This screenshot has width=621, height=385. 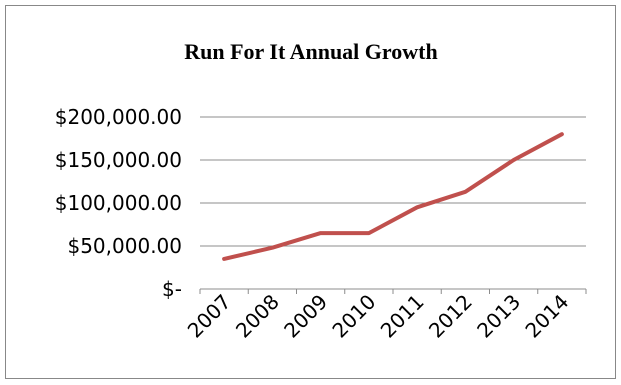 What do you see at coordinates (402, 316) in the screenshot?
I see `x-tick-label: 2011` at bounding box center [402, 316].